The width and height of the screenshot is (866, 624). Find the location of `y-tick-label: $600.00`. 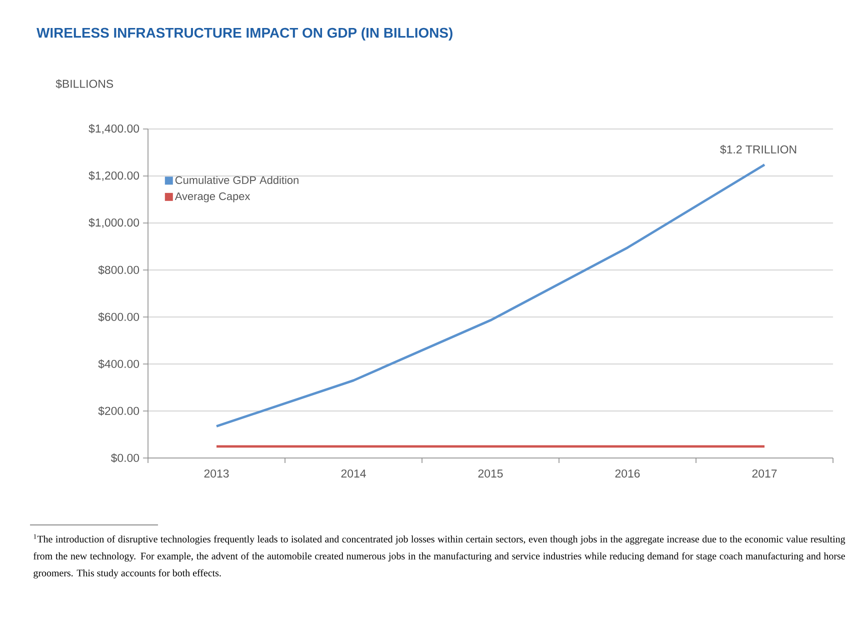

y-tick-label: $600.00 is located at coordinates (119, 317).